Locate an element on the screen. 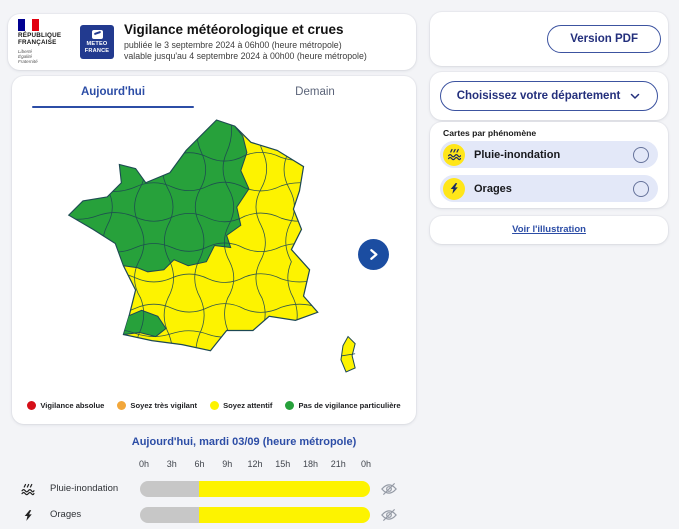  timeline-row-orages: Orages is located at coordinates (213, 515).